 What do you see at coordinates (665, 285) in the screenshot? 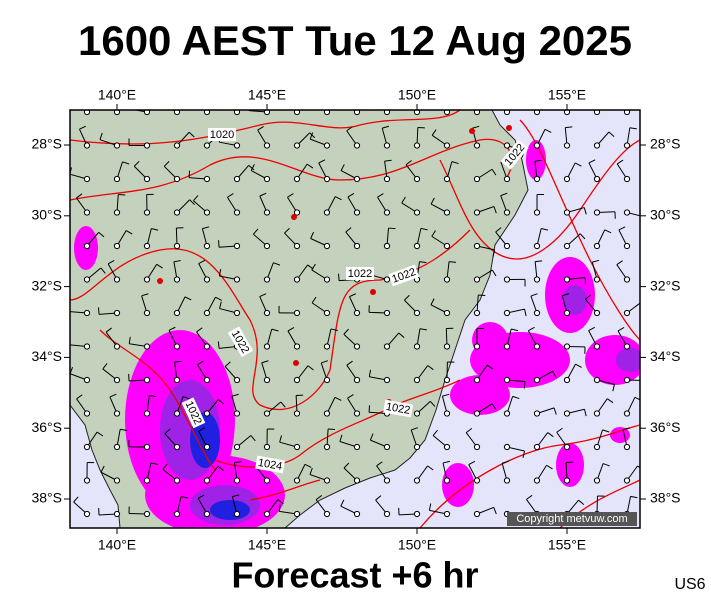
I see `latitude-label: 32°S` at bounding box center [665, 285].